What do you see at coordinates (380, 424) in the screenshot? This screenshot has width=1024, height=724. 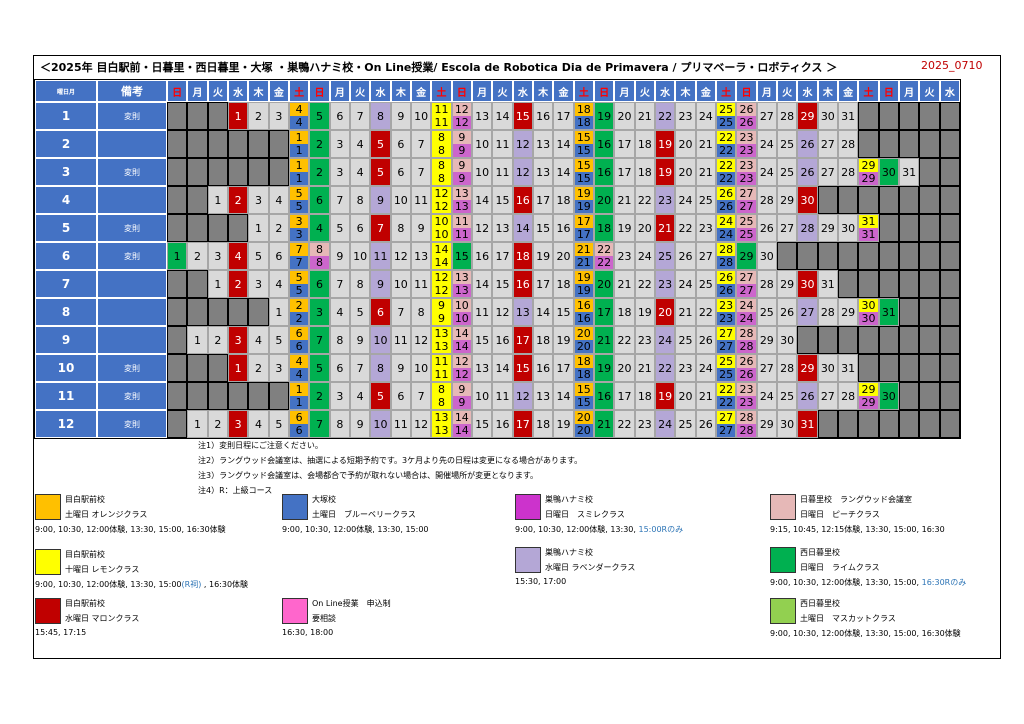 I see `day-cell: 10` at bounding box center [380, 424].